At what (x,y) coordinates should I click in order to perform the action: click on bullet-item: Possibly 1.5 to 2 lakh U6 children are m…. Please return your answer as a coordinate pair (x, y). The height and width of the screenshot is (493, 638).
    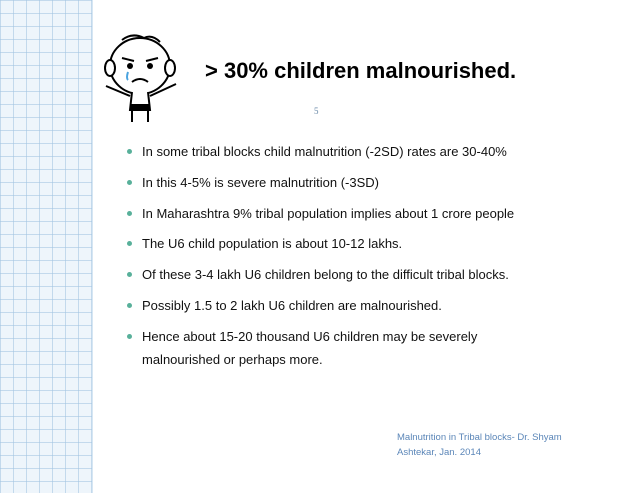
    Looking at the image, I should click on (323, 305).